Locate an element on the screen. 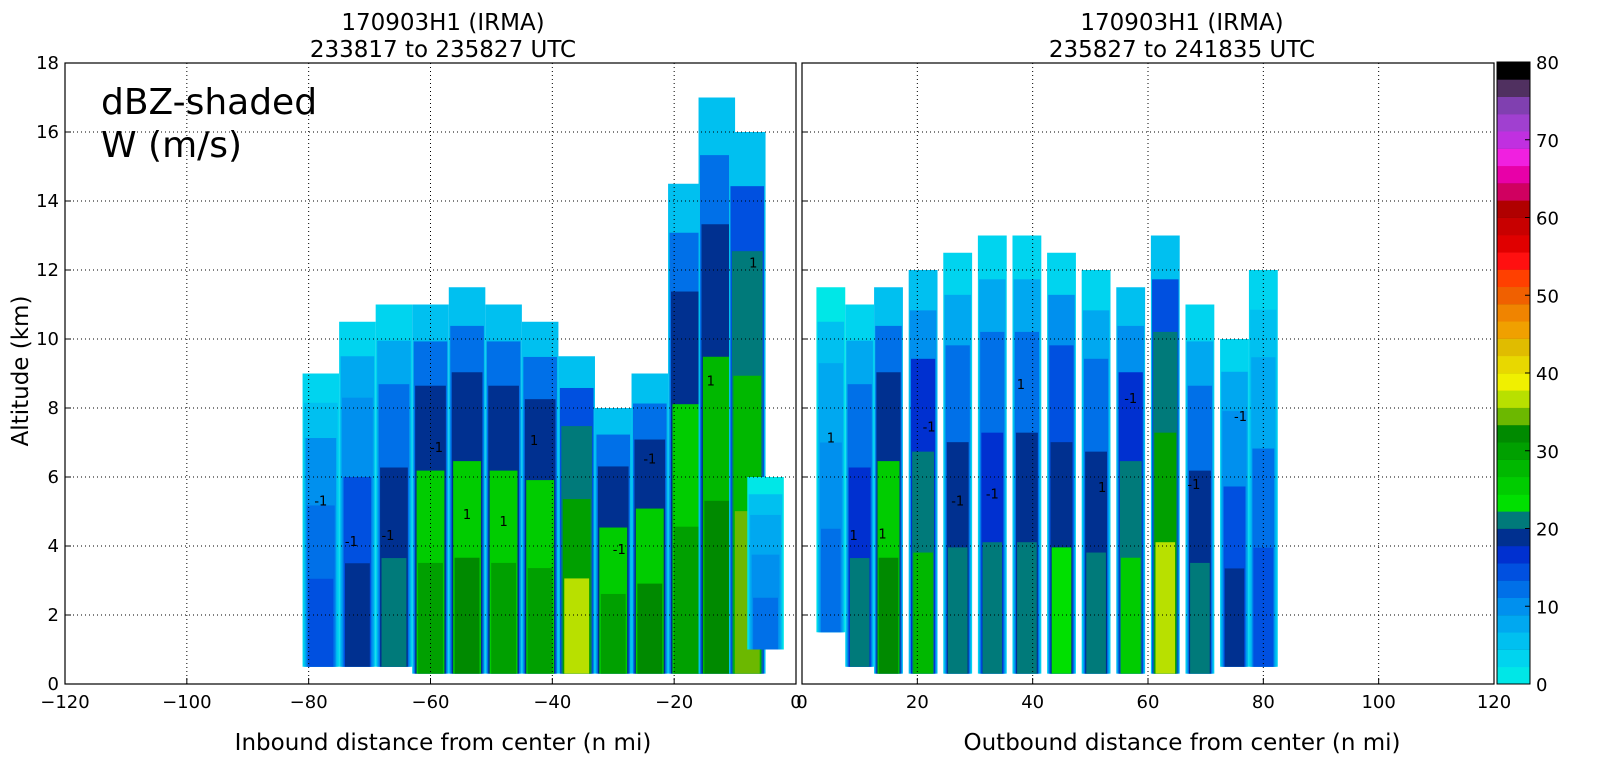  left-xtick-label: −80 is located at coordinates (309, 702).